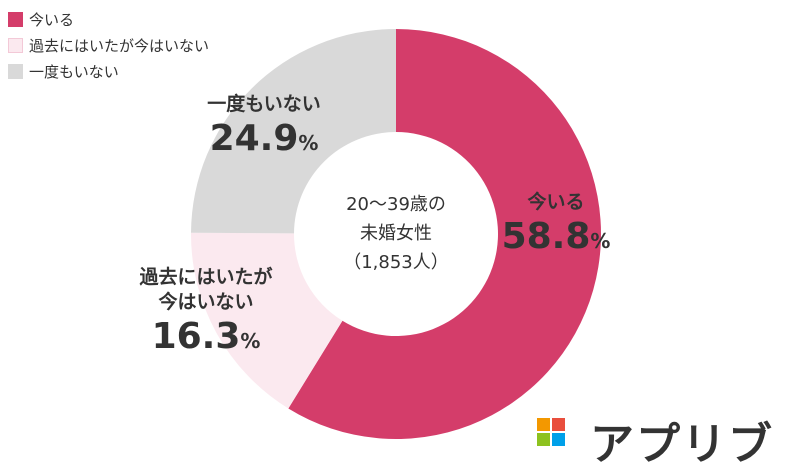 The height and width of the screenshot is (476, 790). I want to click on value-label: 58.8%, so click(556, 236).